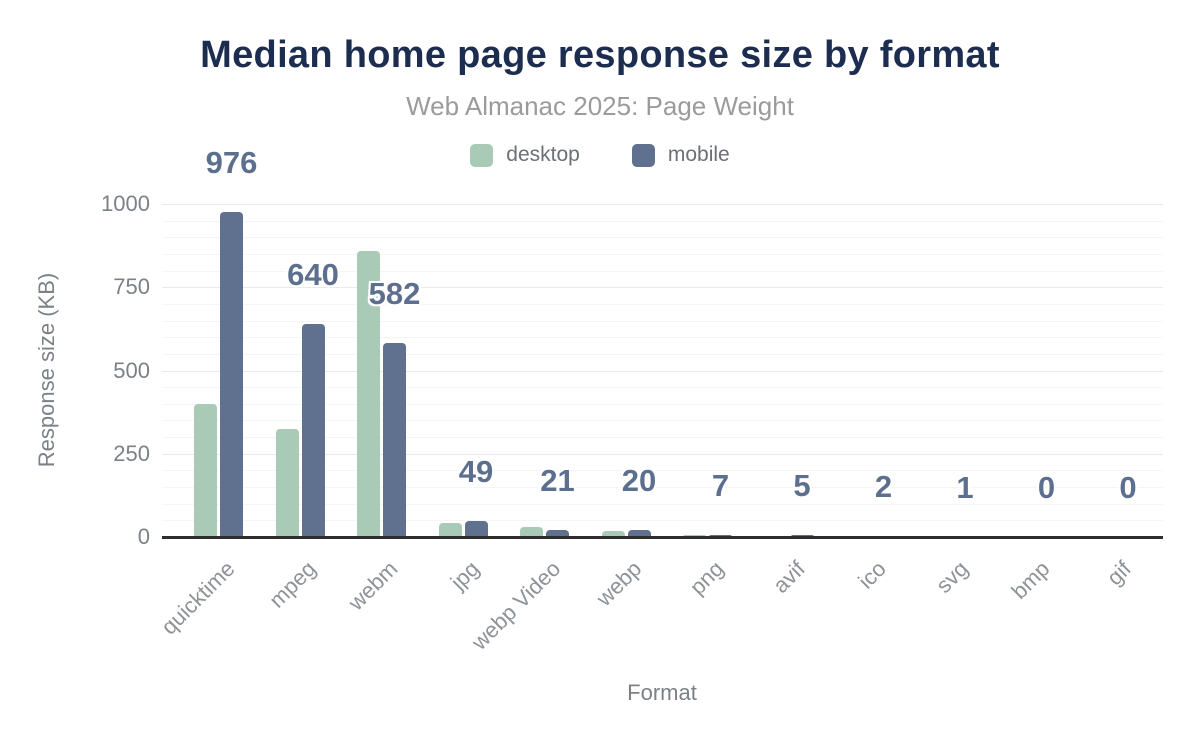 This screenshot has height=742, width=1200. I want to click on bar-desktop-mpeg, so click(287, 482).